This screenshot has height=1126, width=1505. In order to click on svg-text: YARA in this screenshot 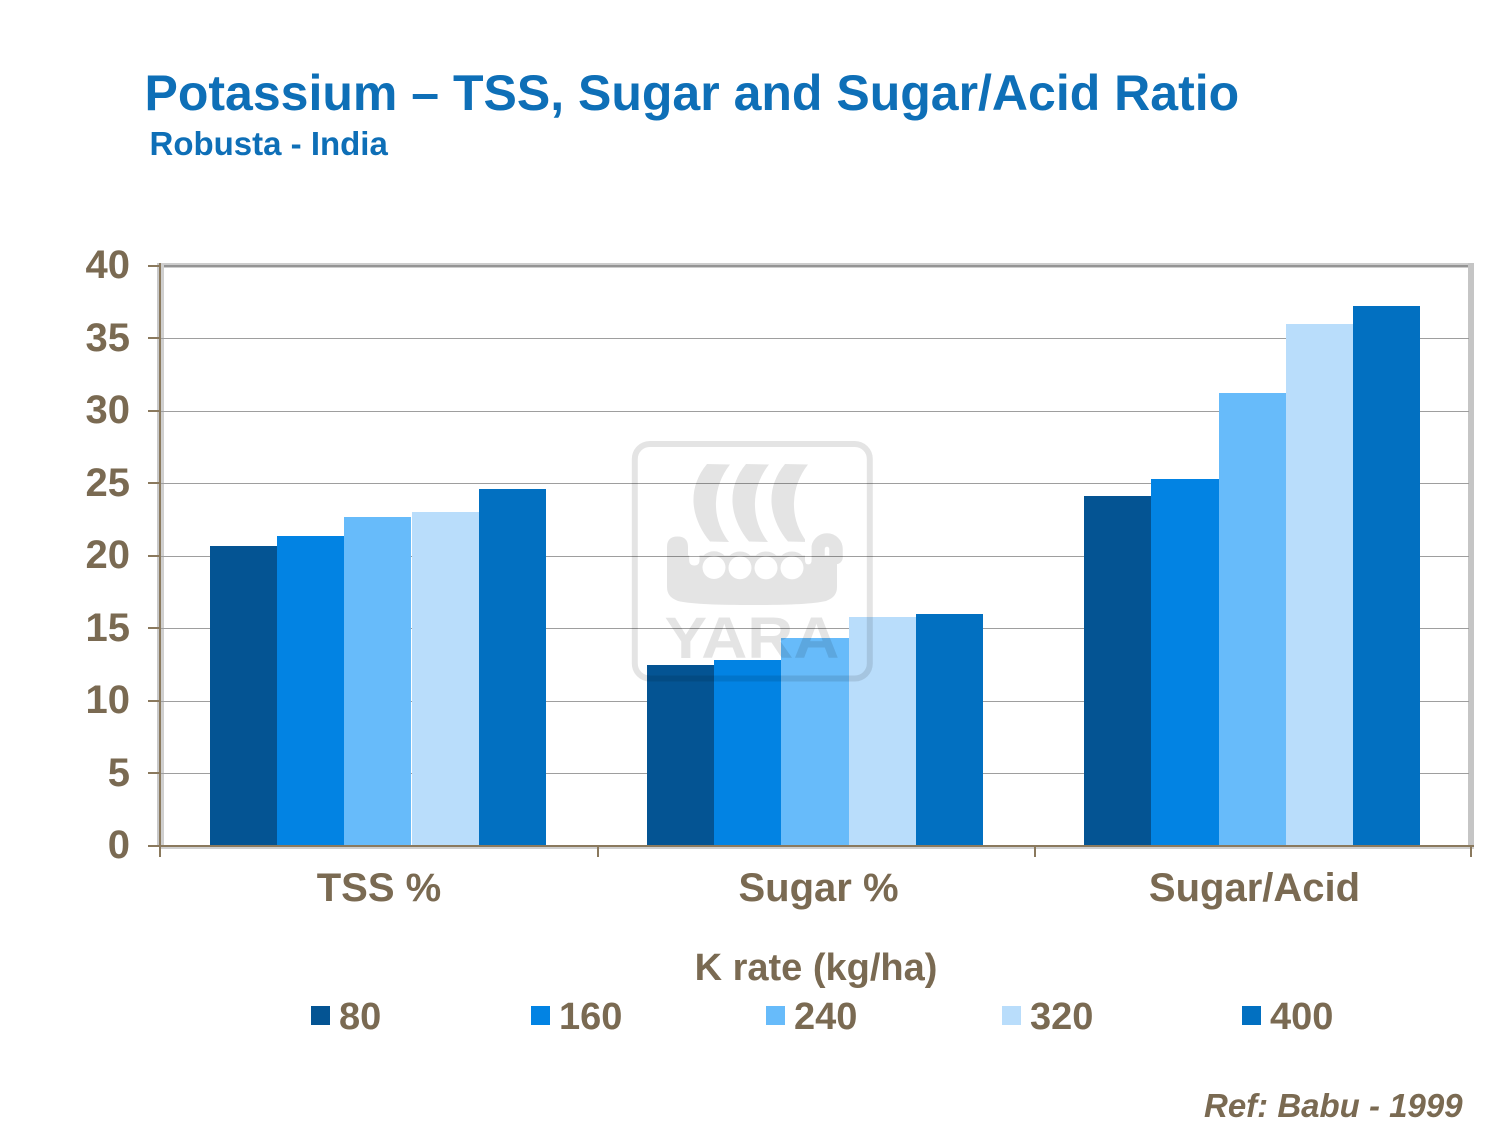, I will do `click(752, 638)`.